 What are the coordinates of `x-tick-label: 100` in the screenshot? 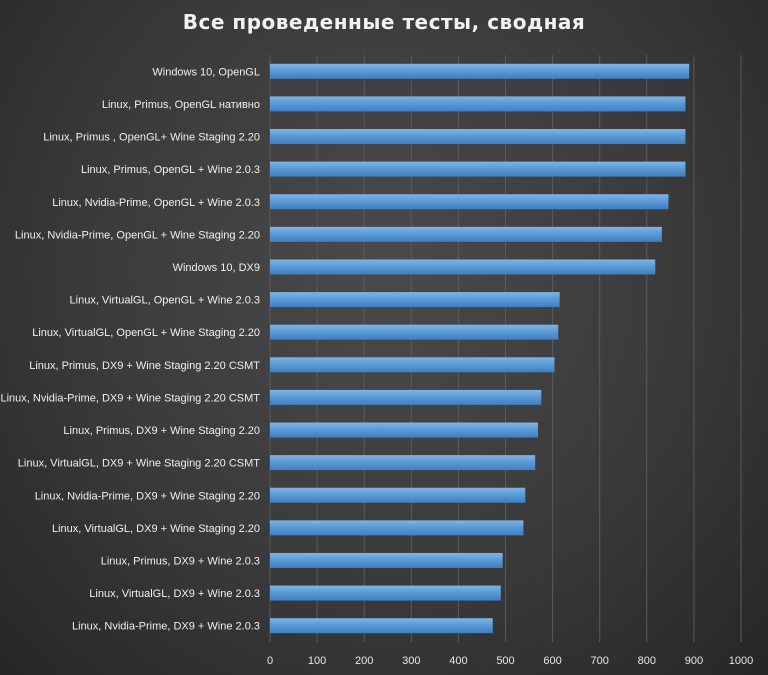 It's located at (317, 661).